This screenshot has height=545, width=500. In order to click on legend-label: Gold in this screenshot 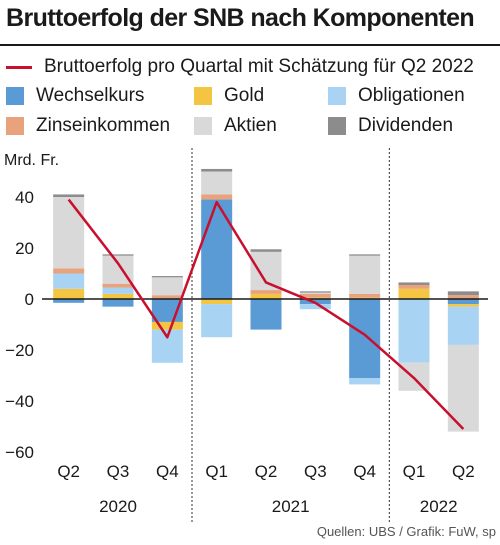, I will do `click(244, 95)`.